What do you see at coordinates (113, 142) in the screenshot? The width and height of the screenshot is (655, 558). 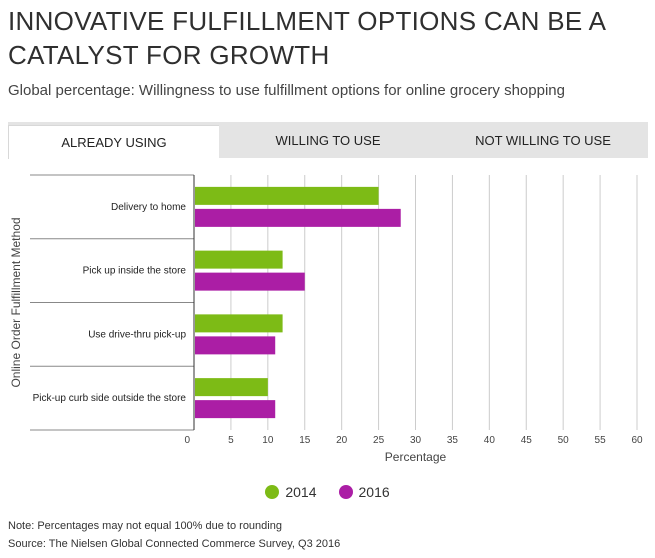 I see `tab-already-using: ALREADY USING` at bounding box center [113, 142].